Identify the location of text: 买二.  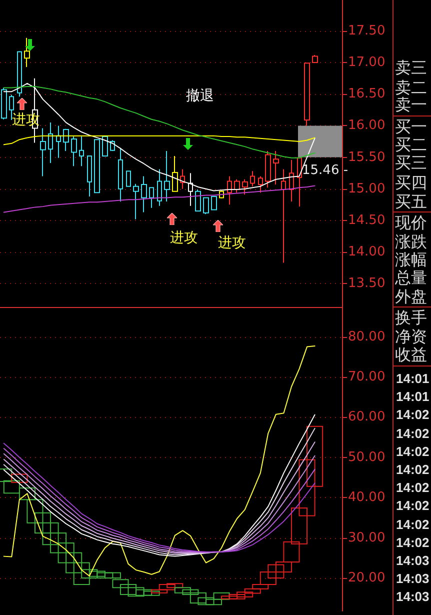
(411, 144).